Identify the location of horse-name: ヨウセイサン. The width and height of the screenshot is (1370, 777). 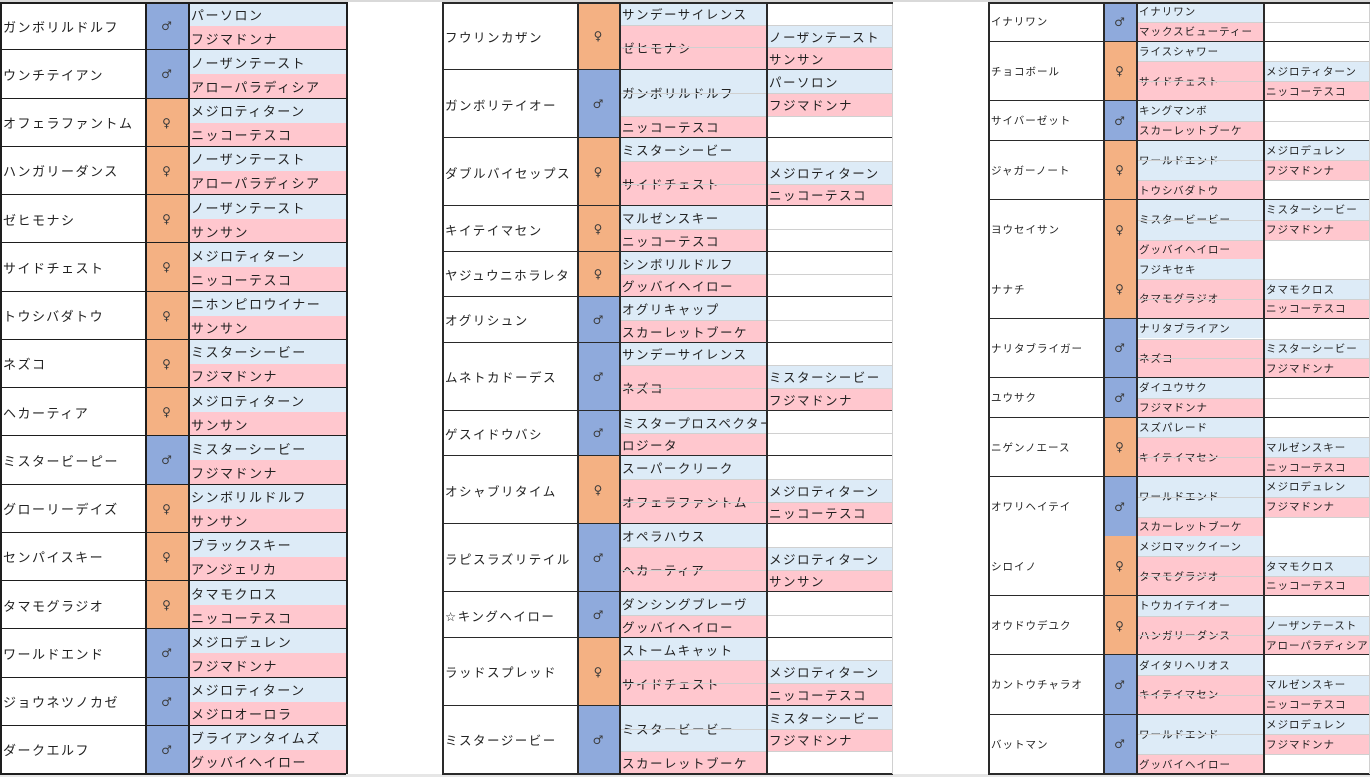
(1045, 229).